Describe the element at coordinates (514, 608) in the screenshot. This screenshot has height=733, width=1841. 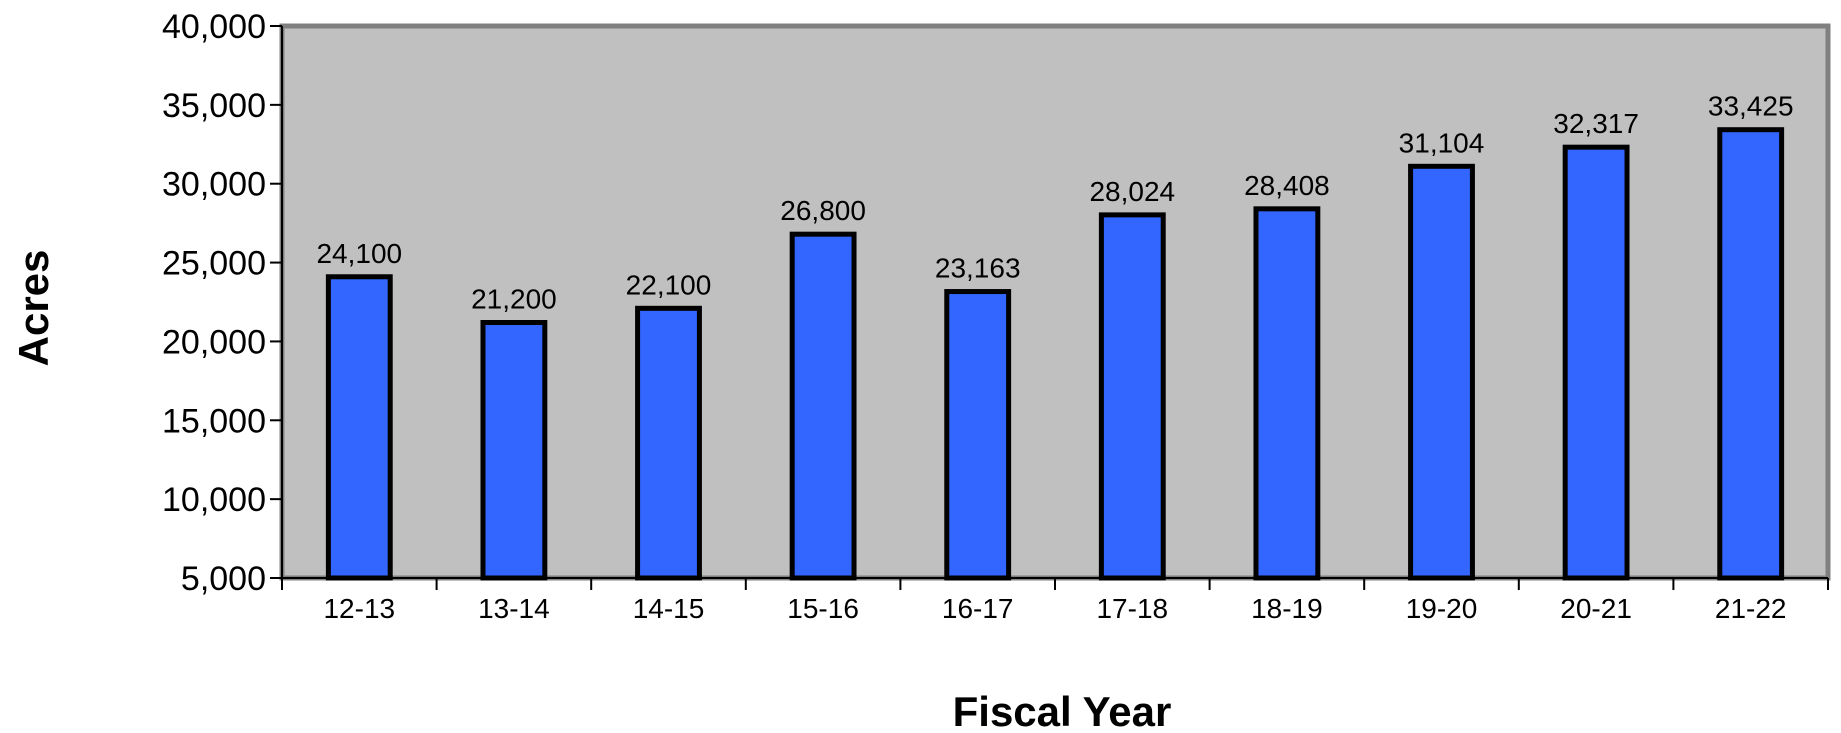
I see `x-tick-label: 13-14` at that location.